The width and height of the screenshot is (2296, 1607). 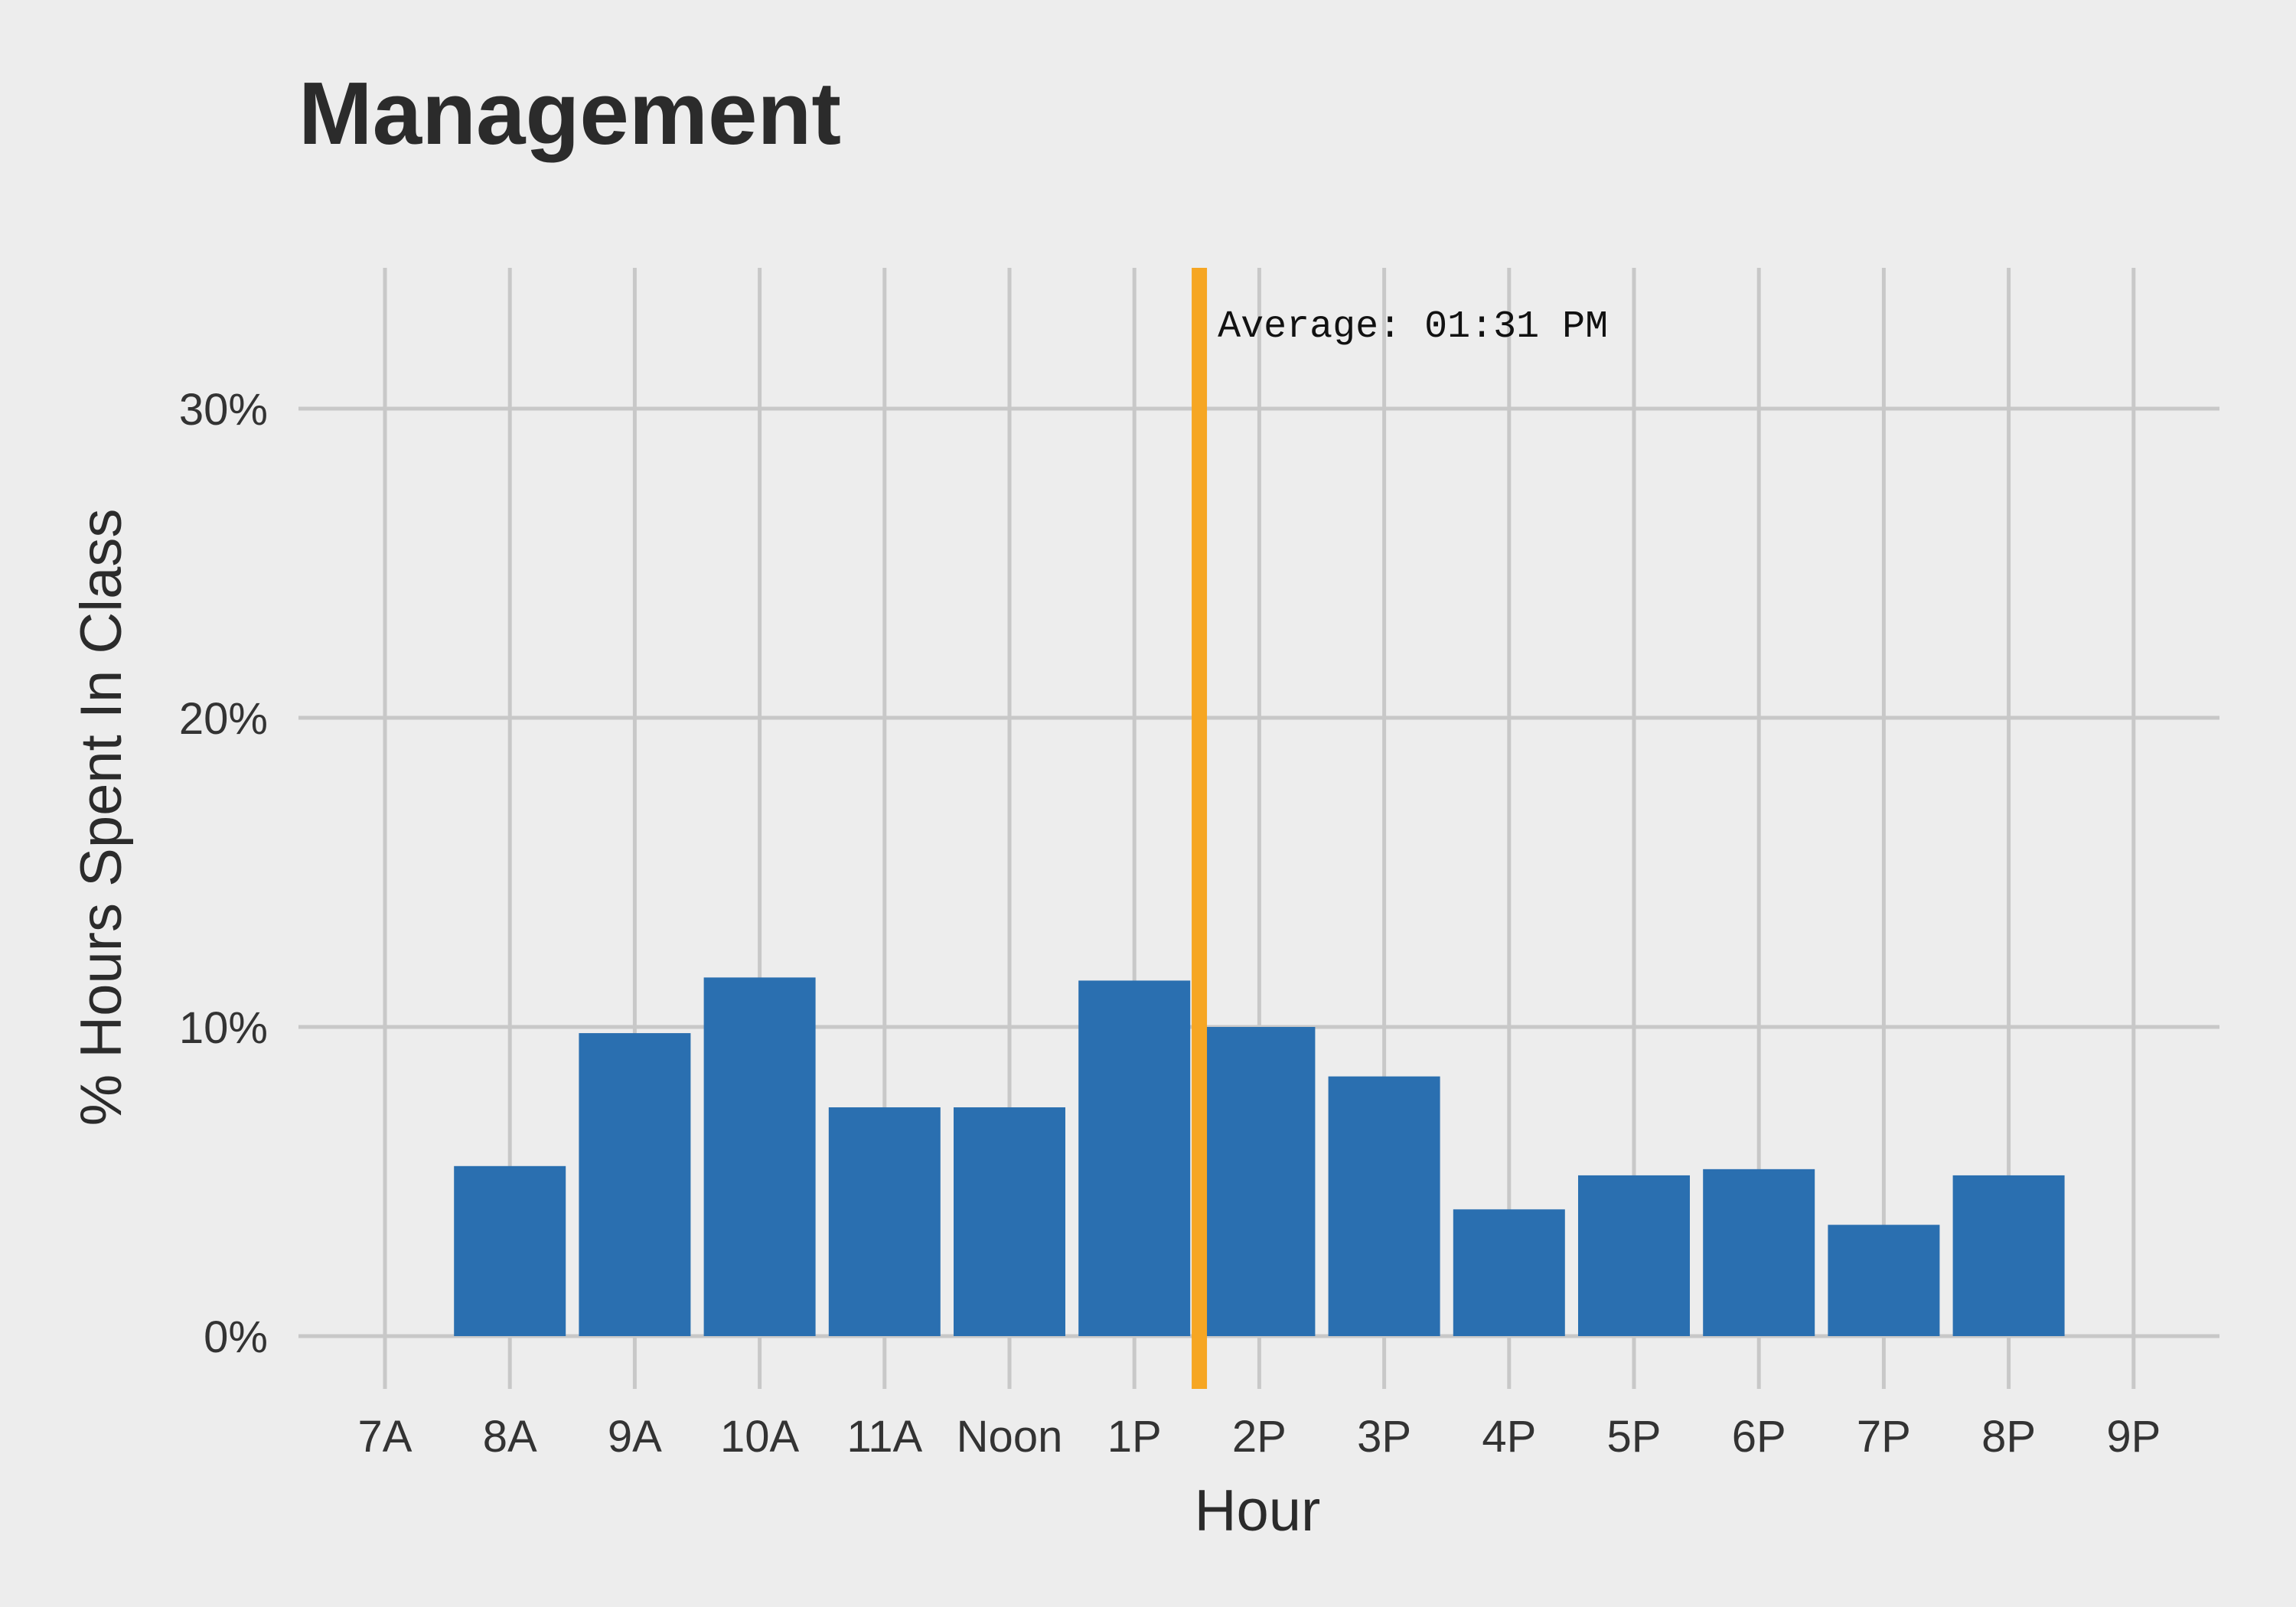 What do you see at coordinates (1884, 1437) in the screenshot?
I see `x-tick-label: 7P` at bounding box center [1884, 1437].